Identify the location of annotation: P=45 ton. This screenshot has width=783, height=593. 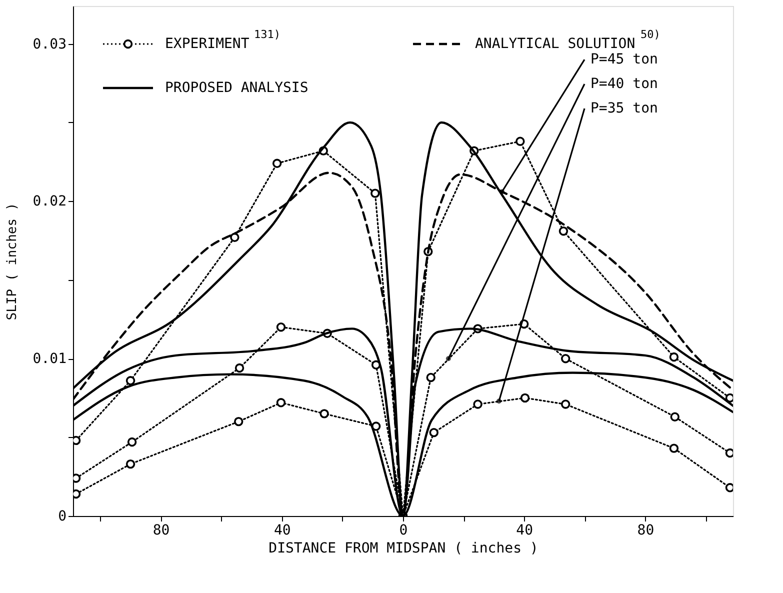
(624, 60).